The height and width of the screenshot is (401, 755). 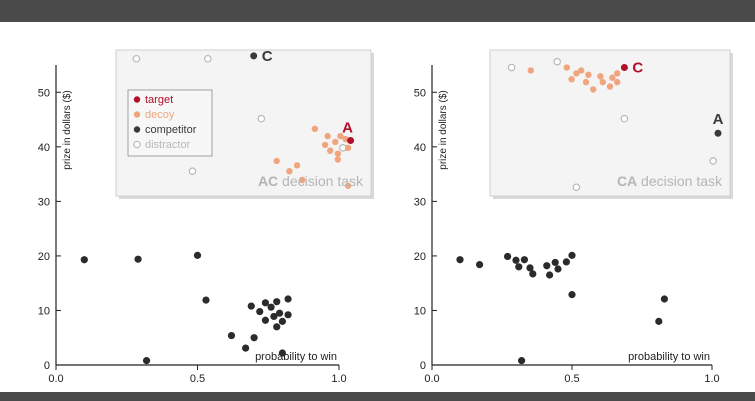 I want to click on x-tick-label: 0.5, so click(x=571, y=379).